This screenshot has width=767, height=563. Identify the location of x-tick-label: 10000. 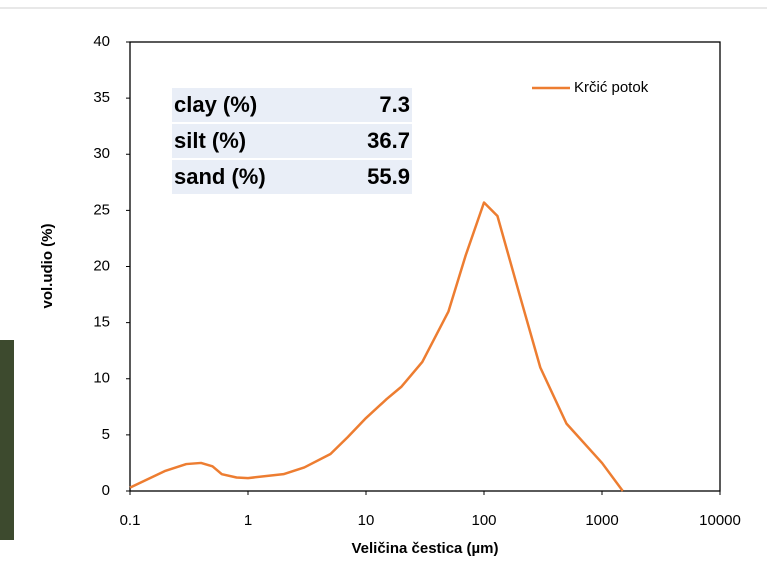
(720, 520).